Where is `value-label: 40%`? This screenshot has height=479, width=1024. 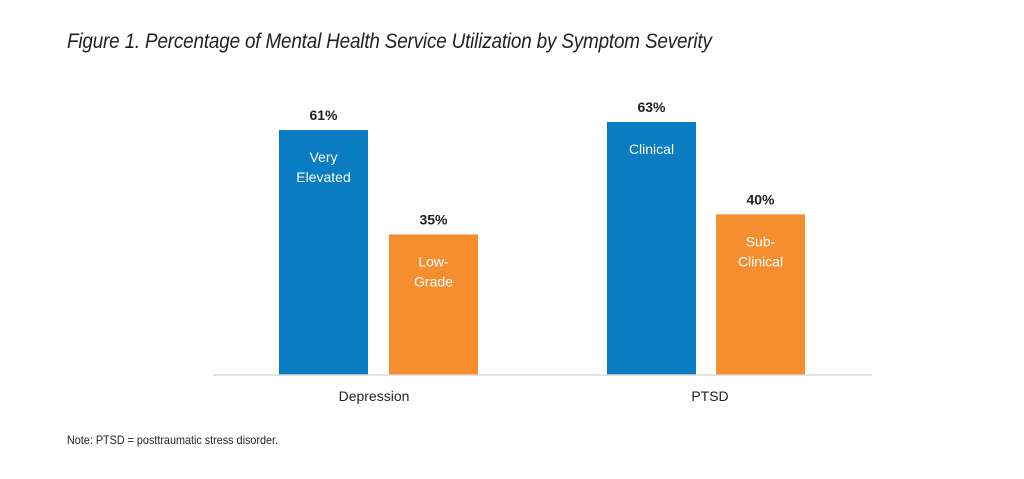 value-label: 40% is located at coordinates (760, 199).